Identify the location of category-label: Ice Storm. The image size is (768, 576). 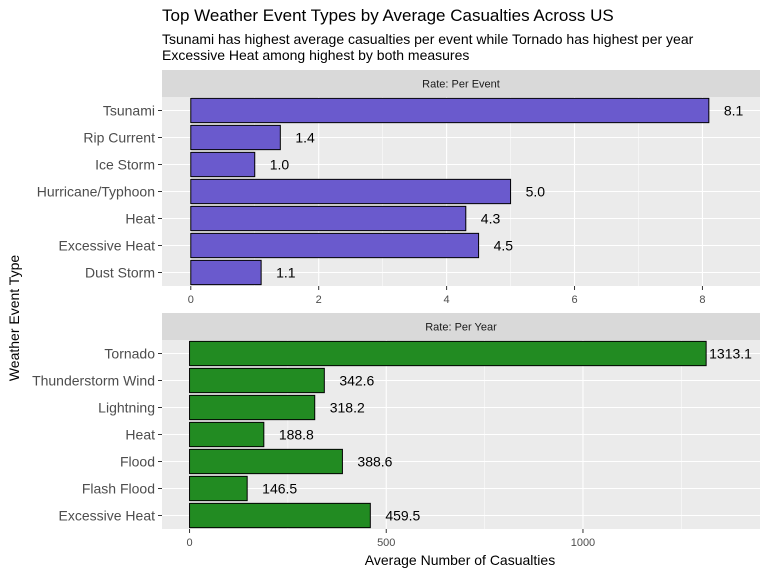
(125, 165).